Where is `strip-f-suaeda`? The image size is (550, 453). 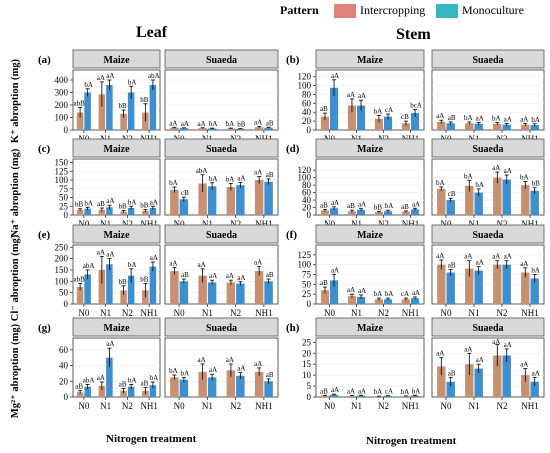 strip-f-suaeda is located at coordinates (488, 234).